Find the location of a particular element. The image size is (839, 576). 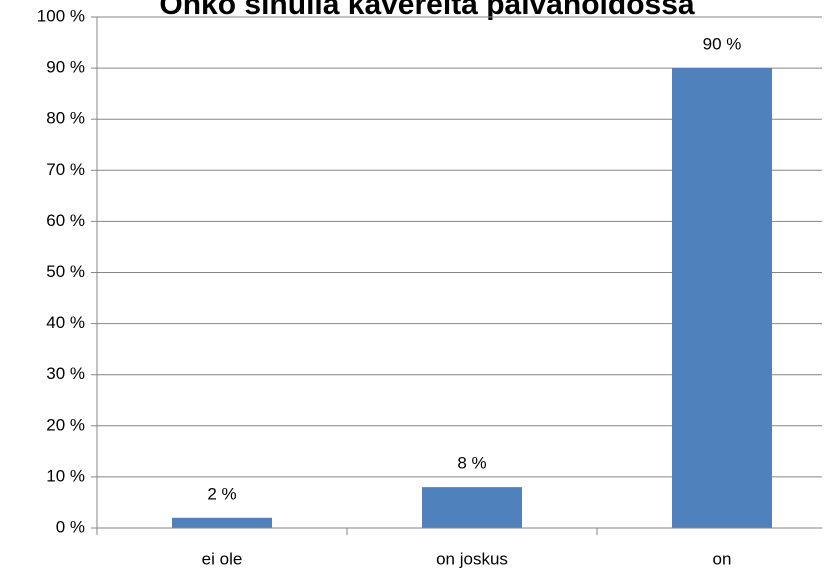

y-tick-label: 50 % is located at coordinates (65, 271).